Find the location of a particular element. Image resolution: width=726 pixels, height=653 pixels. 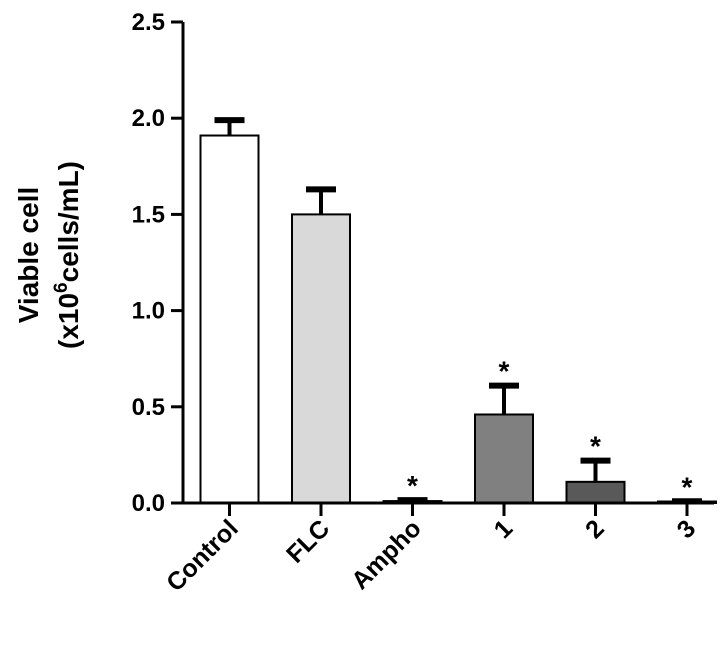

y-tick-label: 1.0 is located at coordinates (148, 311).